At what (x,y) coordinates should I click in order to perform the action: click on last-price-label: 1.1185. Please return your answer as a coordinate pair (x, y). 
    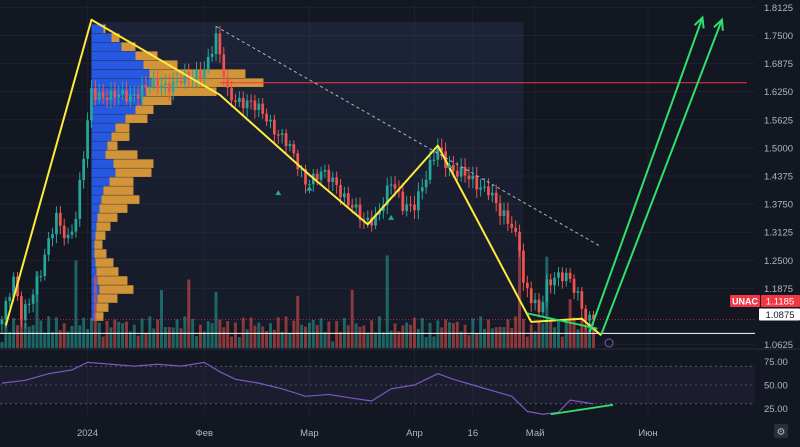
    Looking at the image, I should click on (780, 302).